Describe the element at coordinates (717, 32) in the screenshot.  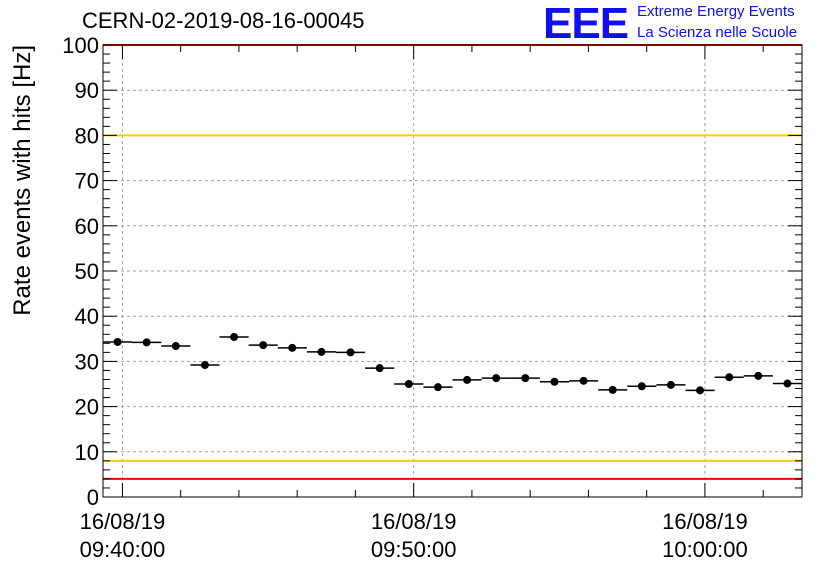
I see `logo-line-2: La Scienza nelle Scuole` at that location.